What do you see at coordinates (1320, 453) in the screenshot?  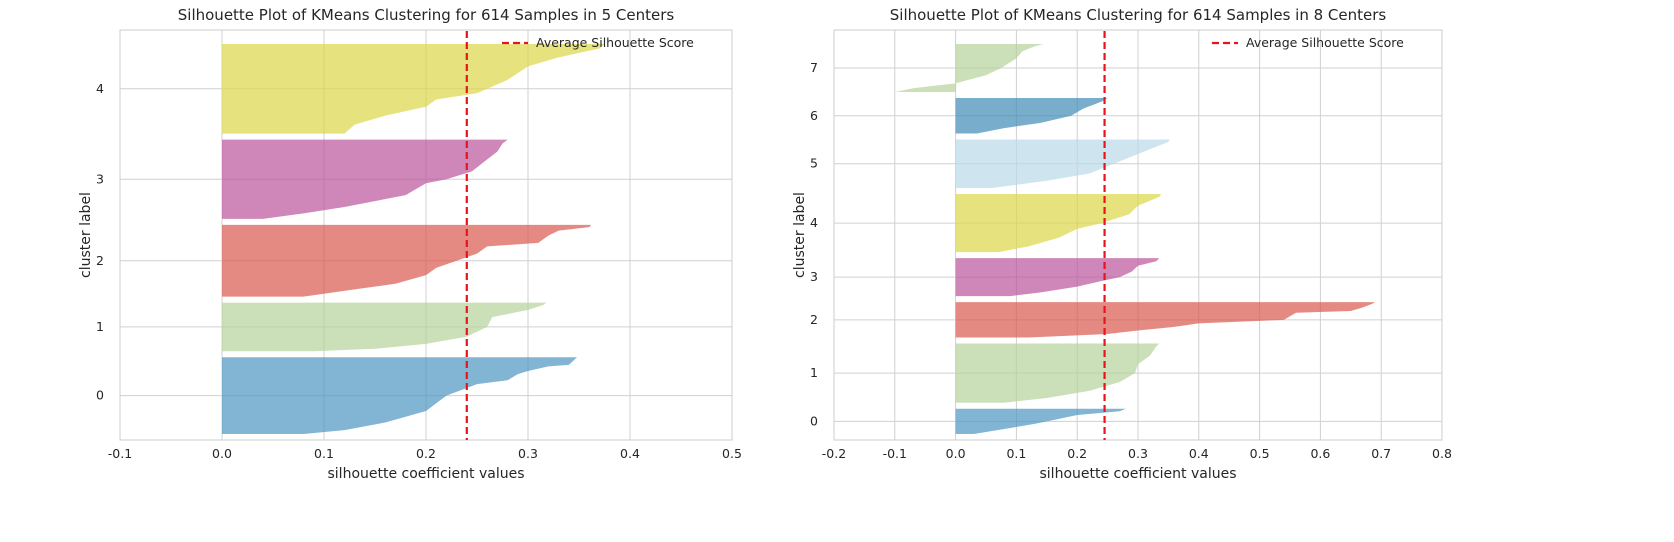 I see `x-tick-label: 0.6` at bounding box center [1320, 453].